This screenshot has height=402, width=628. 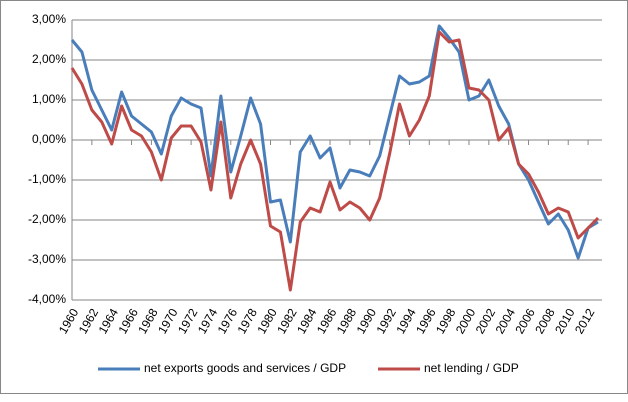 What do you see at coordinates (49, 19) in the screenshot?
I see `y-tick-label: 3,00%` at bounding box center [49, 19].